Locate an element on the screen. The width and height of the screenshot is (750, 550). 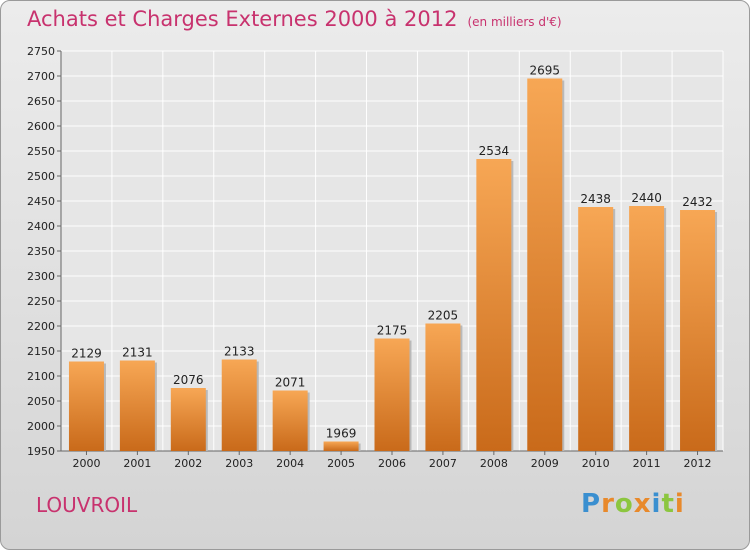
y-tick-label: 2350 is located at coordinates (41, 251).